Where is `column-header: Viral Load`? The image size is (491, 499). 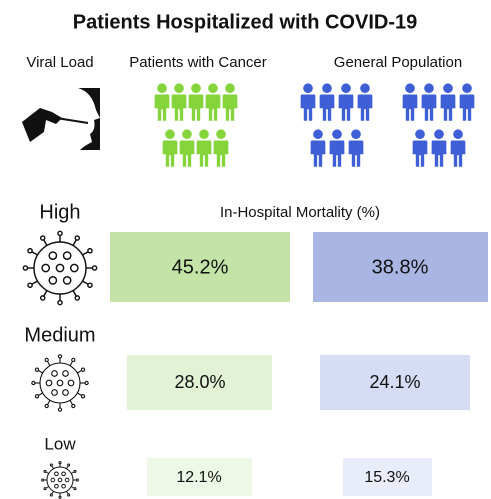 column-header: Viral Load is located at coordinates (59, 62).